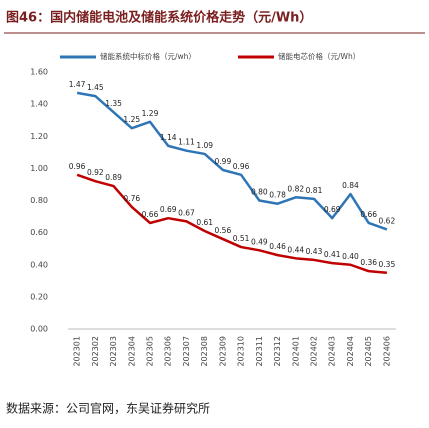 This screenshot has height=428, width=429. What do you see at coordinates (95, 87) in the screenshot?
I see `value-label: 1.45` at bounding box center [95, 87].